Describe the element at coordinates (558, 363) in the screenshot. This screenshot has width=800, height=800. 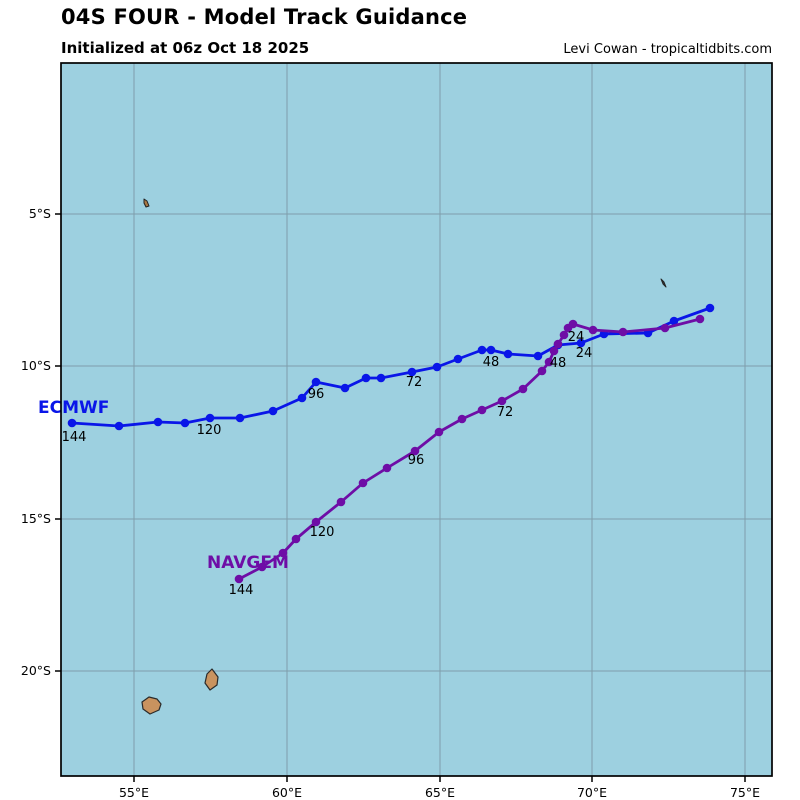
I see `navgem-hour-label: 48` at that location.